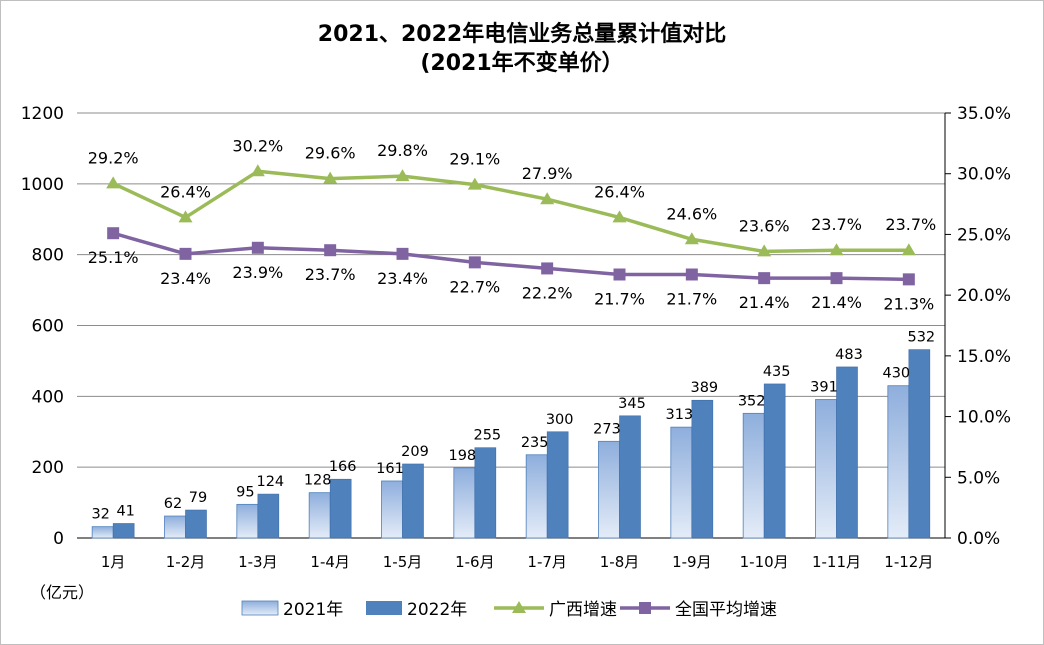 The height and width of the screenshot is (645, 1044). What do you see at coordinates (547, 292) in the screenshot?
I see `national-growth-label: 22.2%` at bounding box center [547, 292].